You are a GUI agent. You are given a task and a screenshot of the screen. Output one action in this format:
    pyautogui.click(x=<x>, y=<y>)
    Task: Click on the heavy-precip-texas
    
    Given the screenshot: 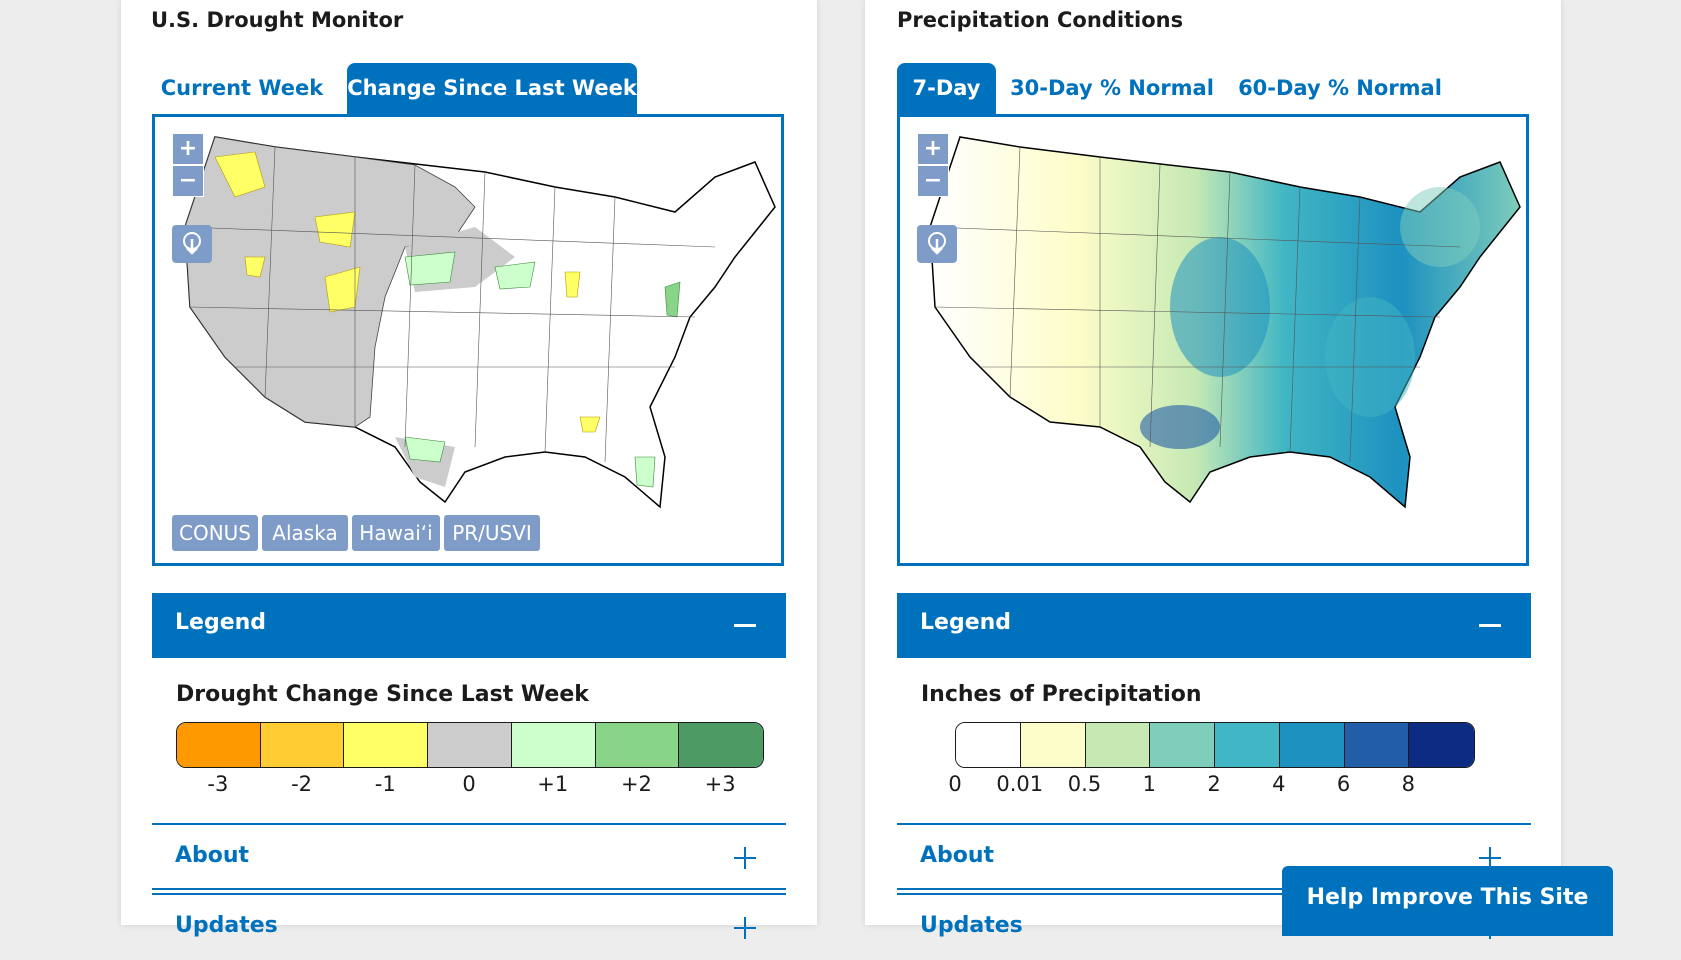 What is the action you would take?
    pyautogui.click(x=1180, y=427)
    